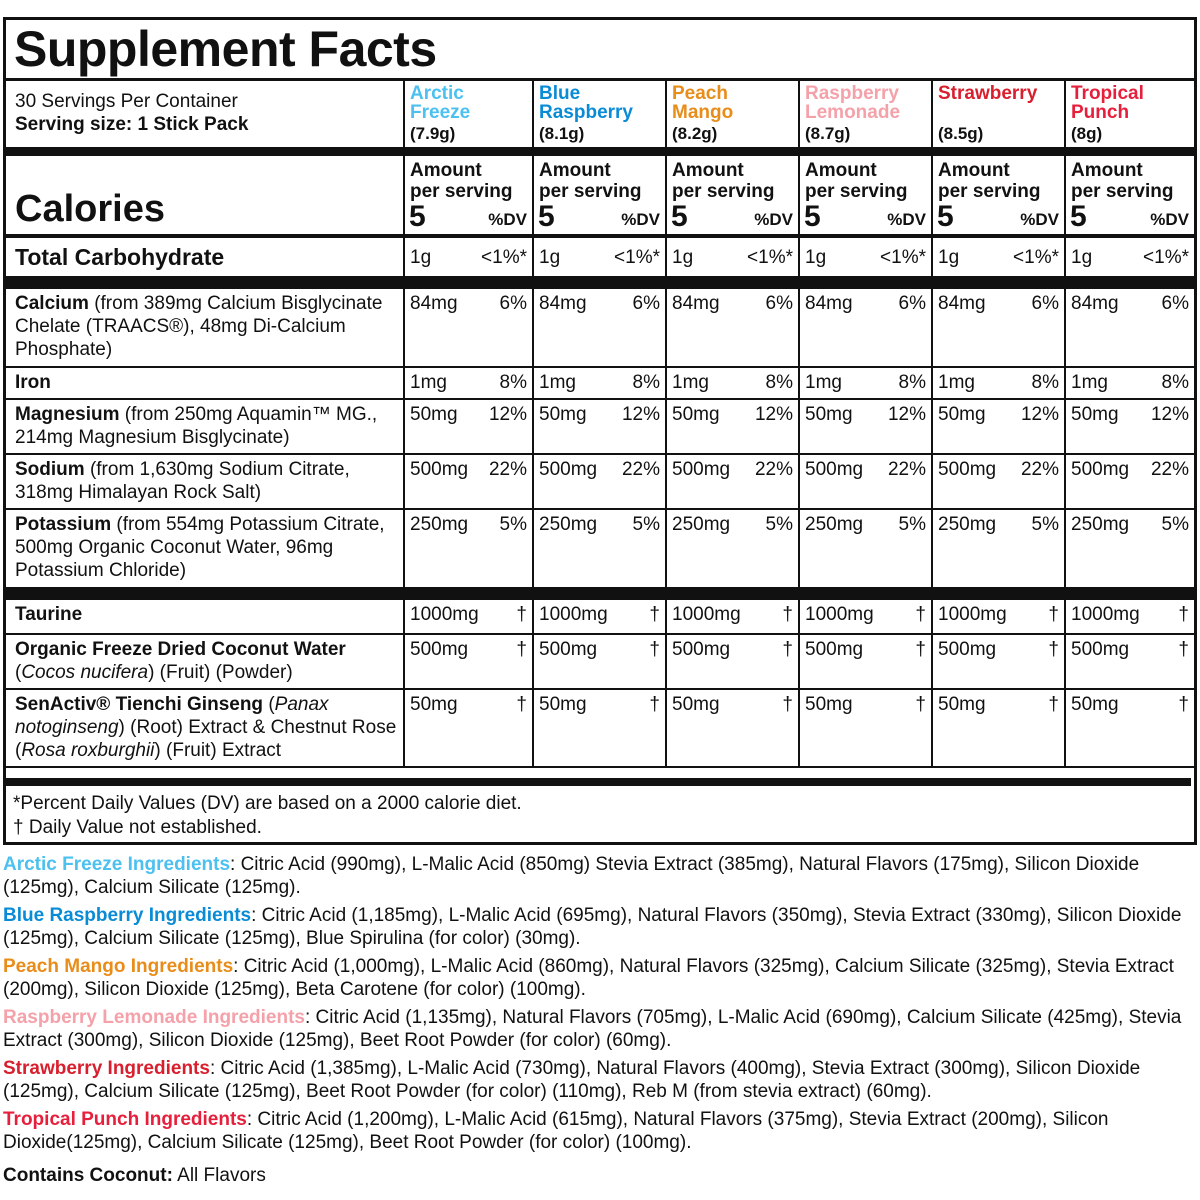  Describe the element at coordinates (180, 649) in the screenshot. I see `nutrient-name: Organic Freeze Dried Coconut Water` at that location.